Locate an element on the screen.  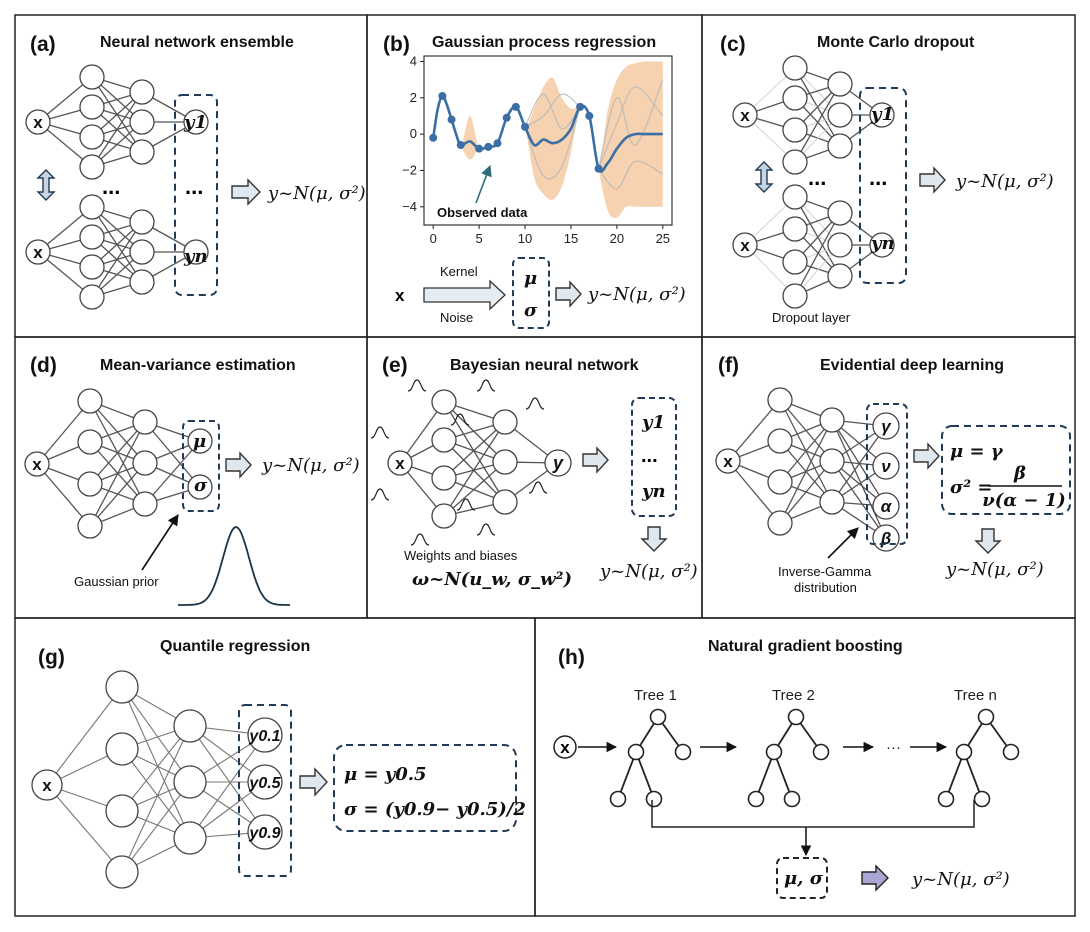
panel-title: Evidential deep learning is located at coordinates (912, 365).